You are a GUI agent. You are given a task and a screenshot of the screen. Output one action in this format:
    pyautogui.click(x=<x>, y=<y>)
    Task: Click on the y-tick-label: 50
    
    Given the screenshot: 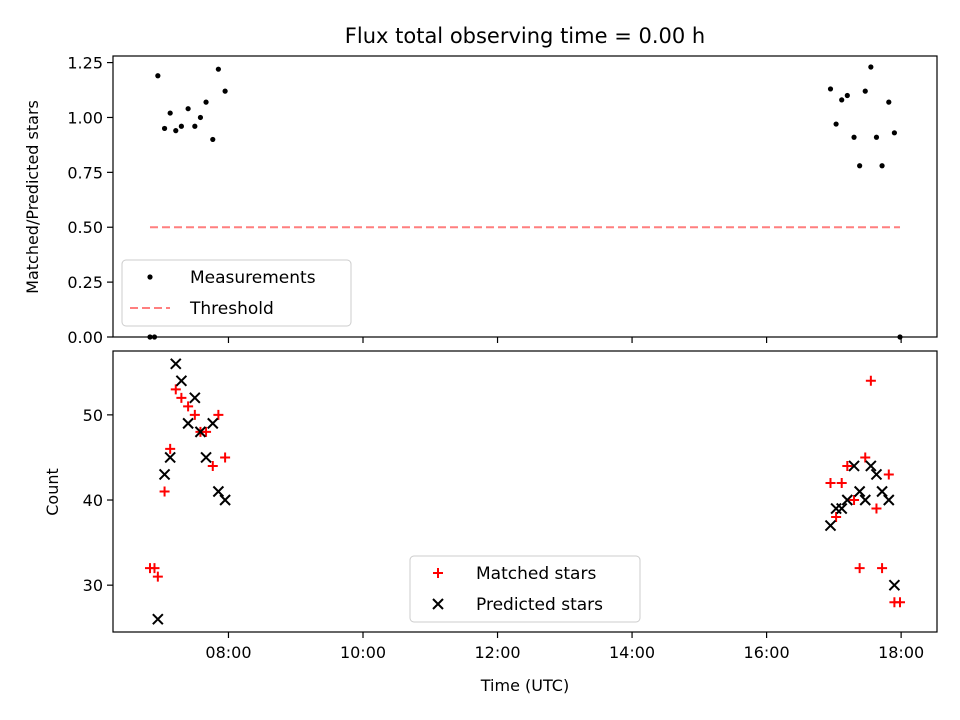 What is the action you would take?
    pyautogui.click(x=93, y=415)
    